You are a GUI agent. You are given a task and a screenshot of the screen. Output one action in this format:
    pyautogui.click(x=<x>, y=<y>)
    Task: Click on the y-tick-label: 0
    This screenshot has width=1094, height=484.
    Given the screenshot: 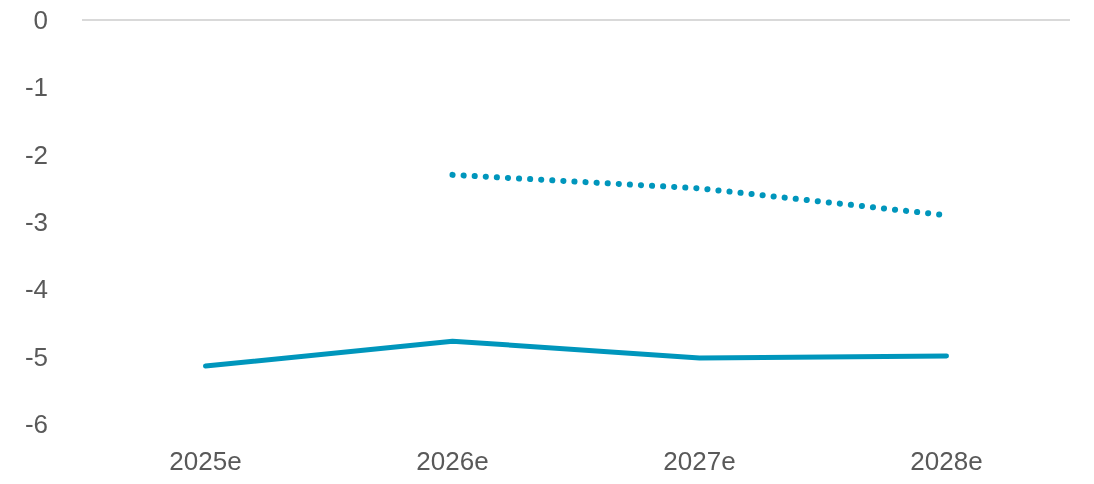 What is the action you would take?
    pyautogui.click(x=40, y=20)
    